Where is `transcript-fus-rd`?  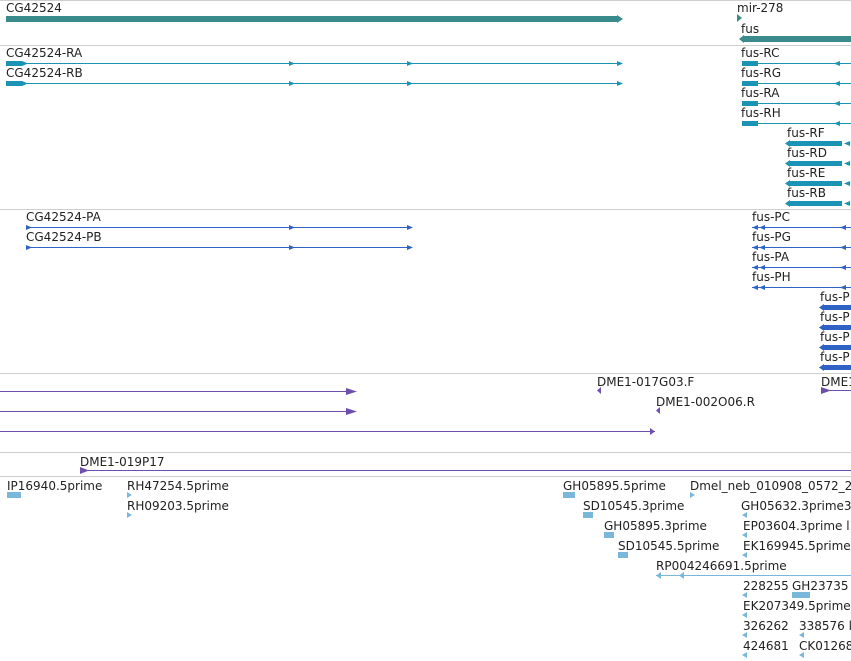
transcript-fus-rd is located at coordinates (817, 163).